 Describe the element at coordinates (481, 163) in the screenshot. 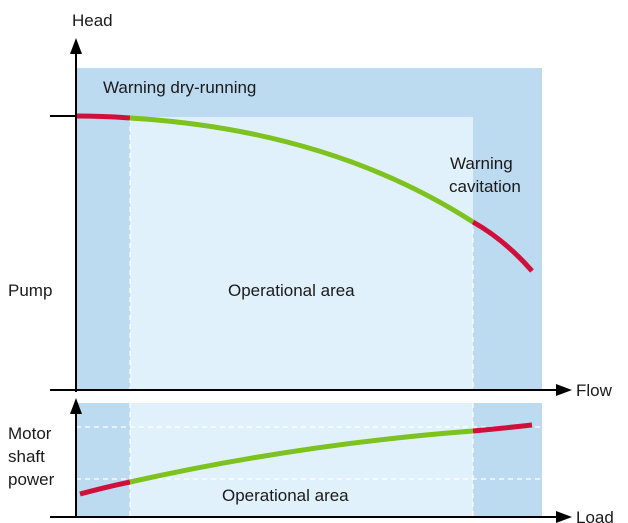

I see `warning-cavitation-label-line1: Warning` at that location.